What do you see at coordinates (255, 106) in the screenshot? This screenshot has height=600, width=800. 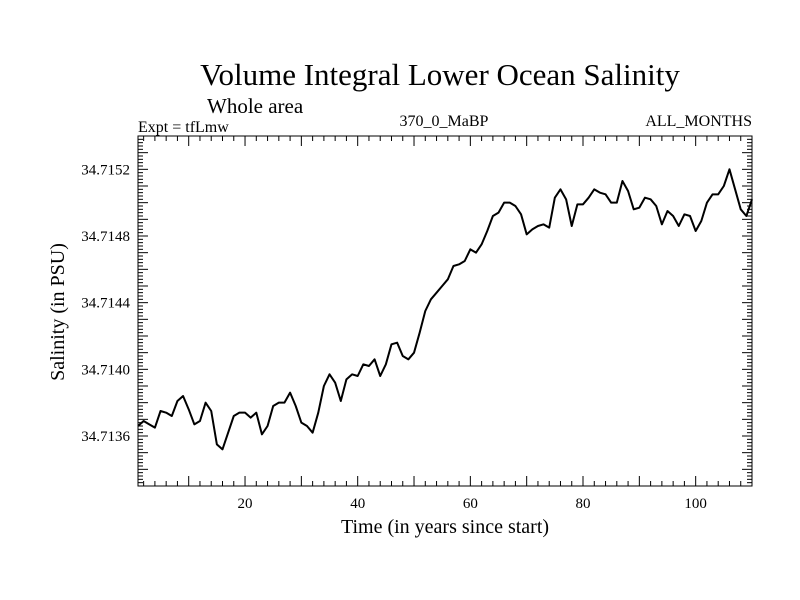 I see `chart-subtitle: Whole area` at bounding box center [255, 106].